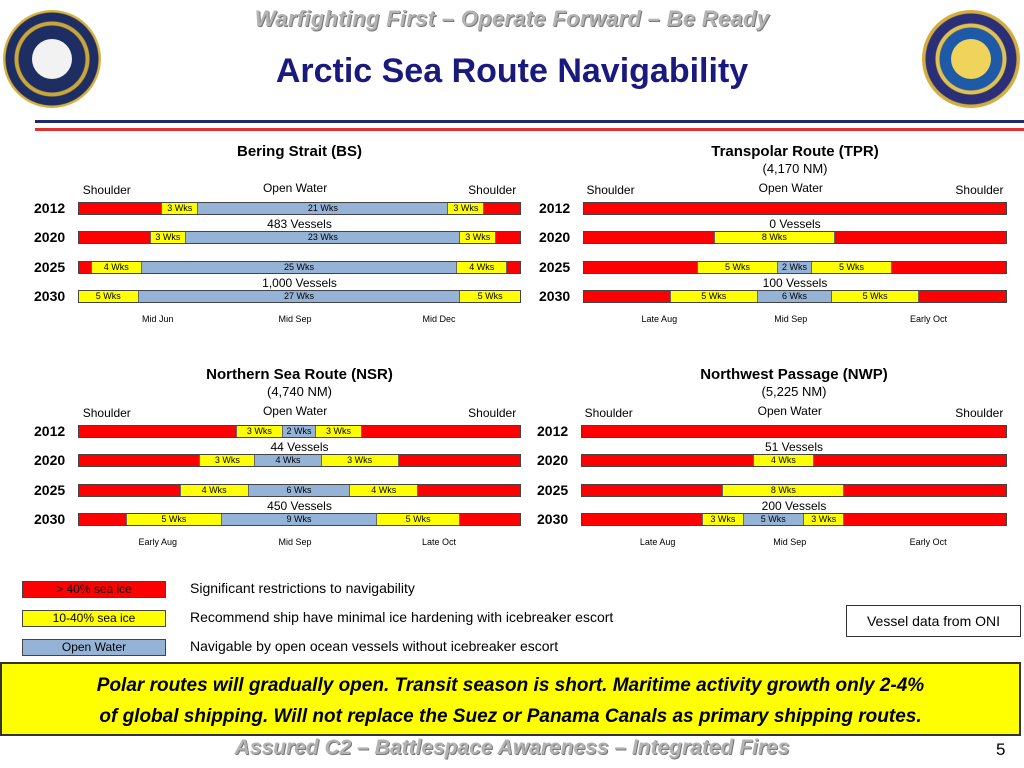  I want to click on northern-sea-route-distance: (4,740 NM), so click(299, 391).